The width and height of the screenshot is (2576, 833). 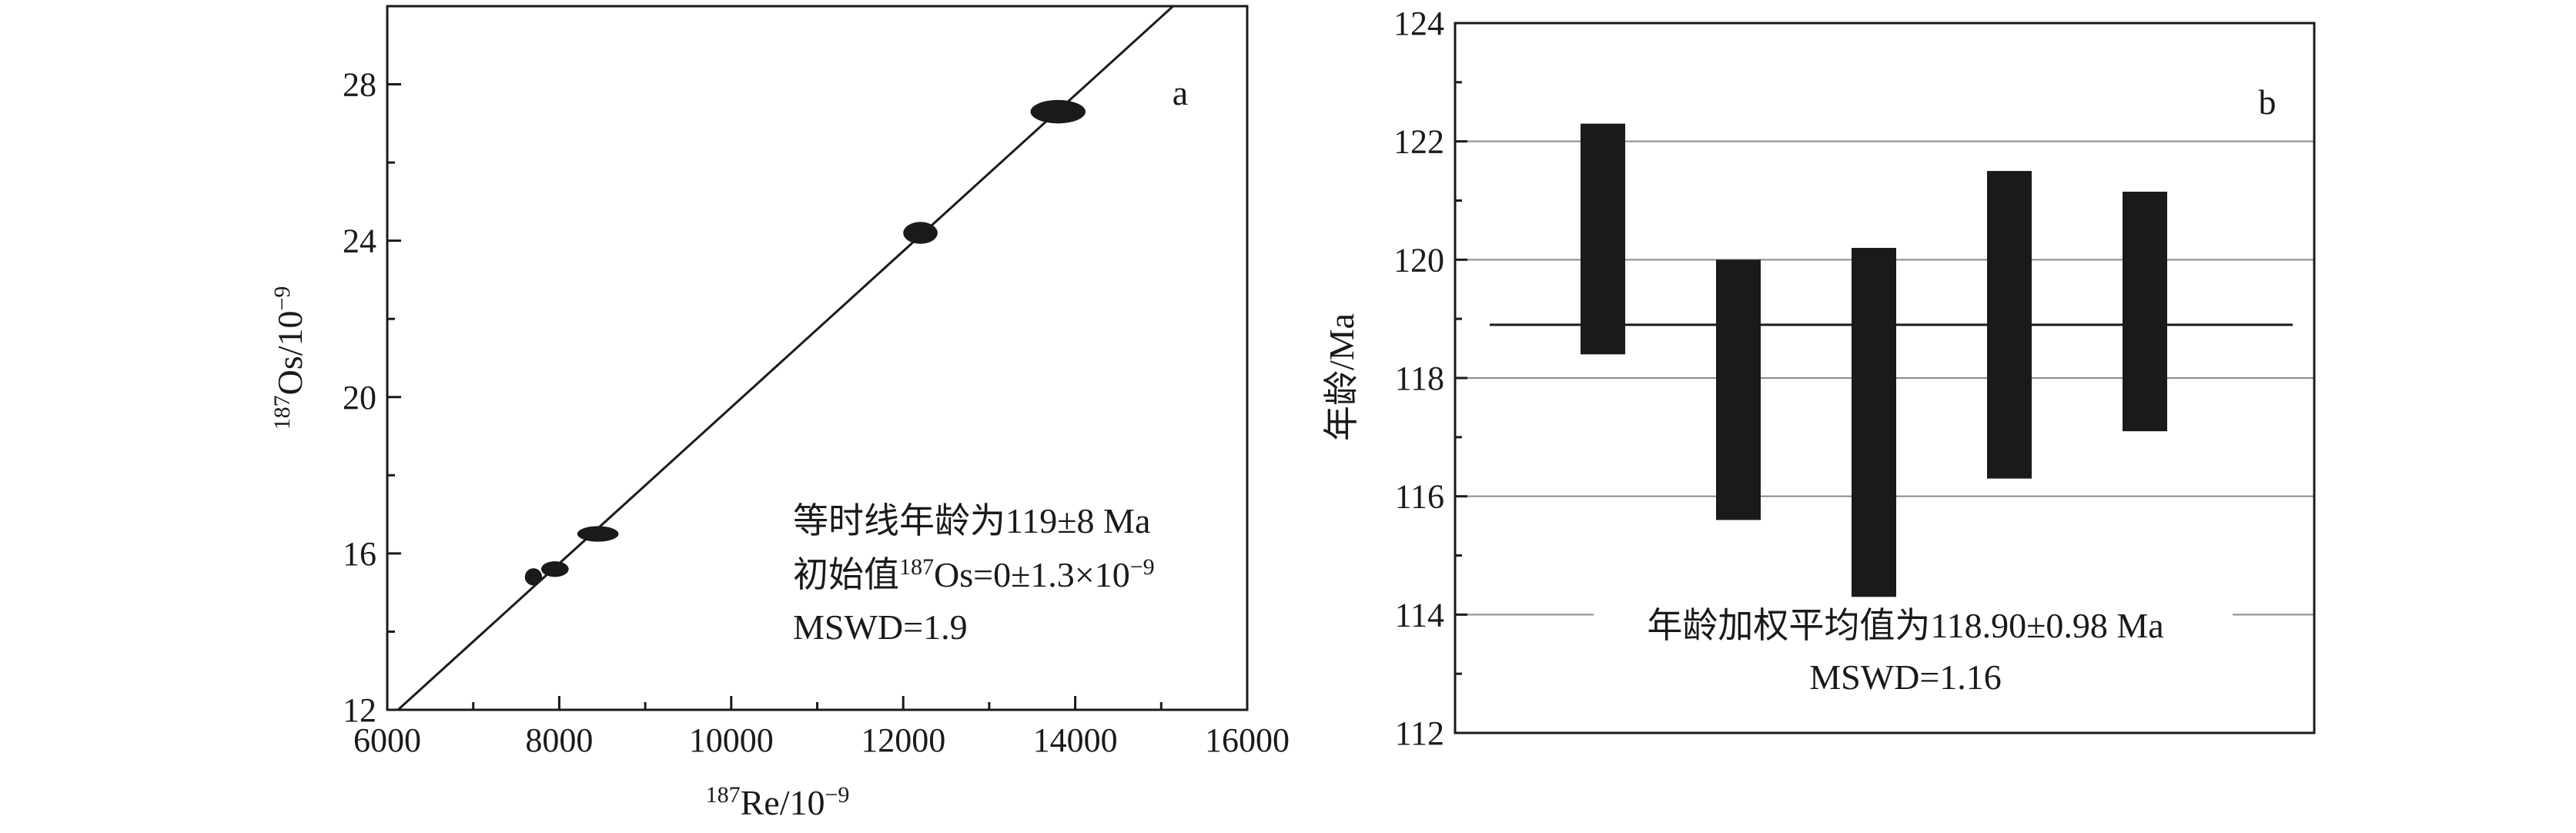 What do you see at coordinates (359, 241) in the screenshot?
I see `y-tick-label: 24` at bounding box center [359, 241].